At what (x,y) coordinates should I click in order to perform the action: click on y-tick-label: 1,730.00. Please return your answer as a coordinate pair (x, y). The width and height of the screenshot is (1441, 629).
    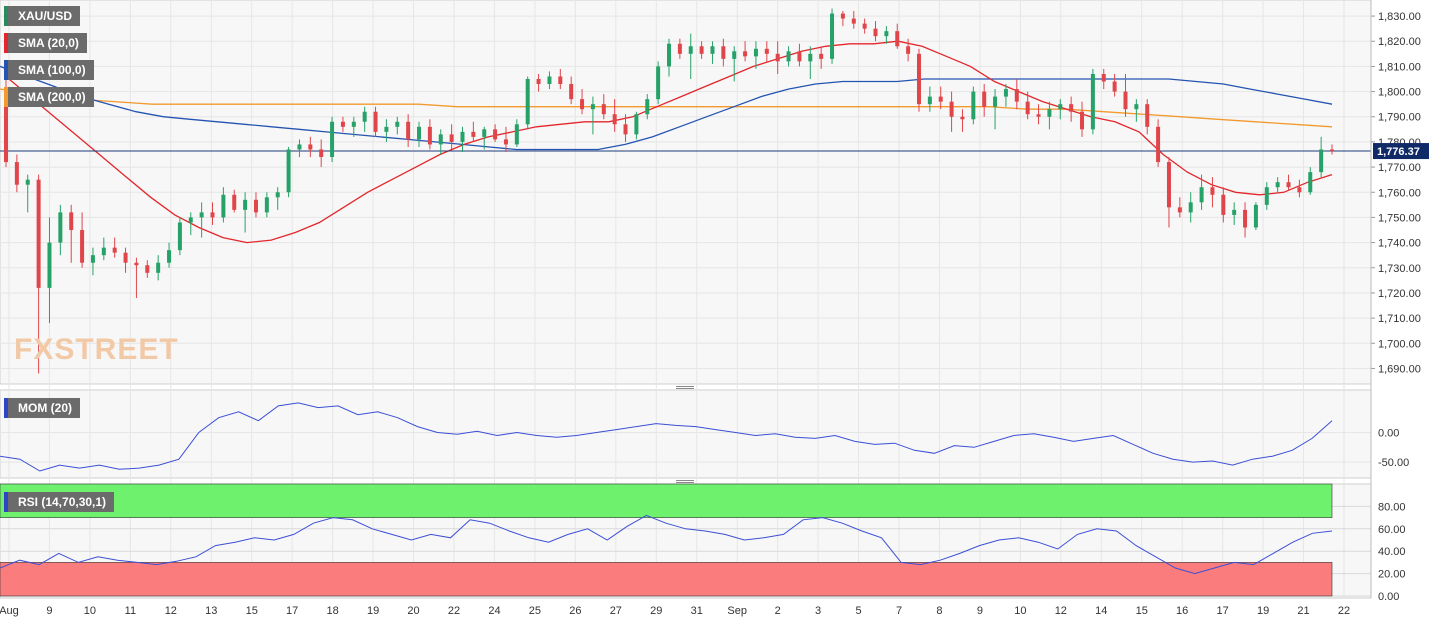
    Looking at the image, I should click on (1399, 269).